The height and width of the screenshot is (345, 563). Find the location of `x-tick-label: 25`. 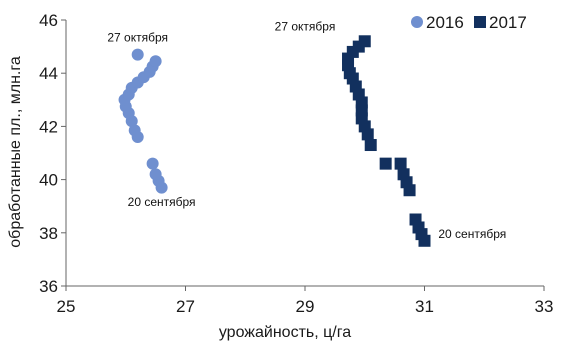

x-tick-label: 25 is located at coordinates (66, 306).